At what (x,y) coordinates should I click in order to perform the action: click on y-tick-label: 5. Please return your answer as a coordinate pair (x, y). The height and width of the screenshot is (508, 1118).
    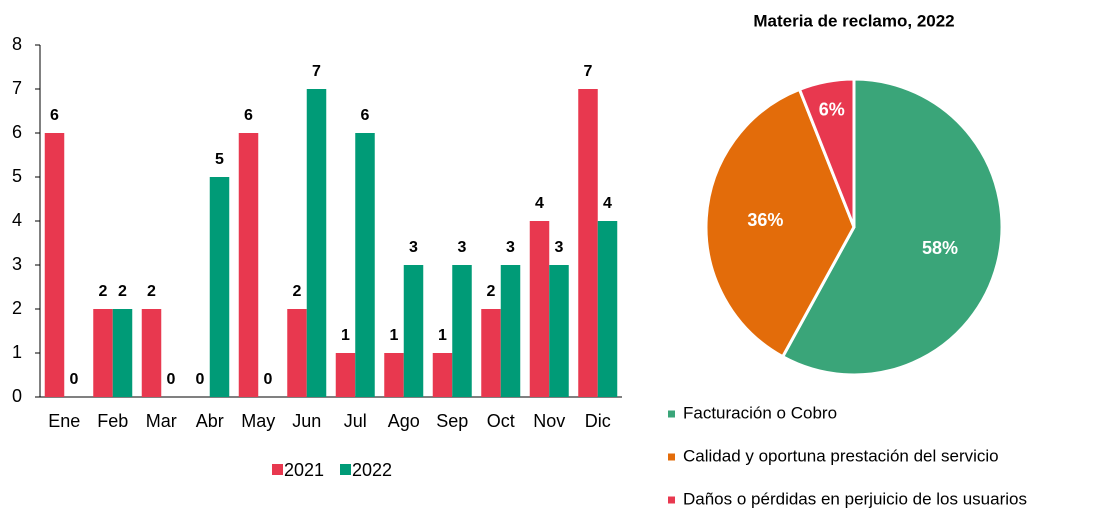
    Looking at the image, I should click on (17, 176).